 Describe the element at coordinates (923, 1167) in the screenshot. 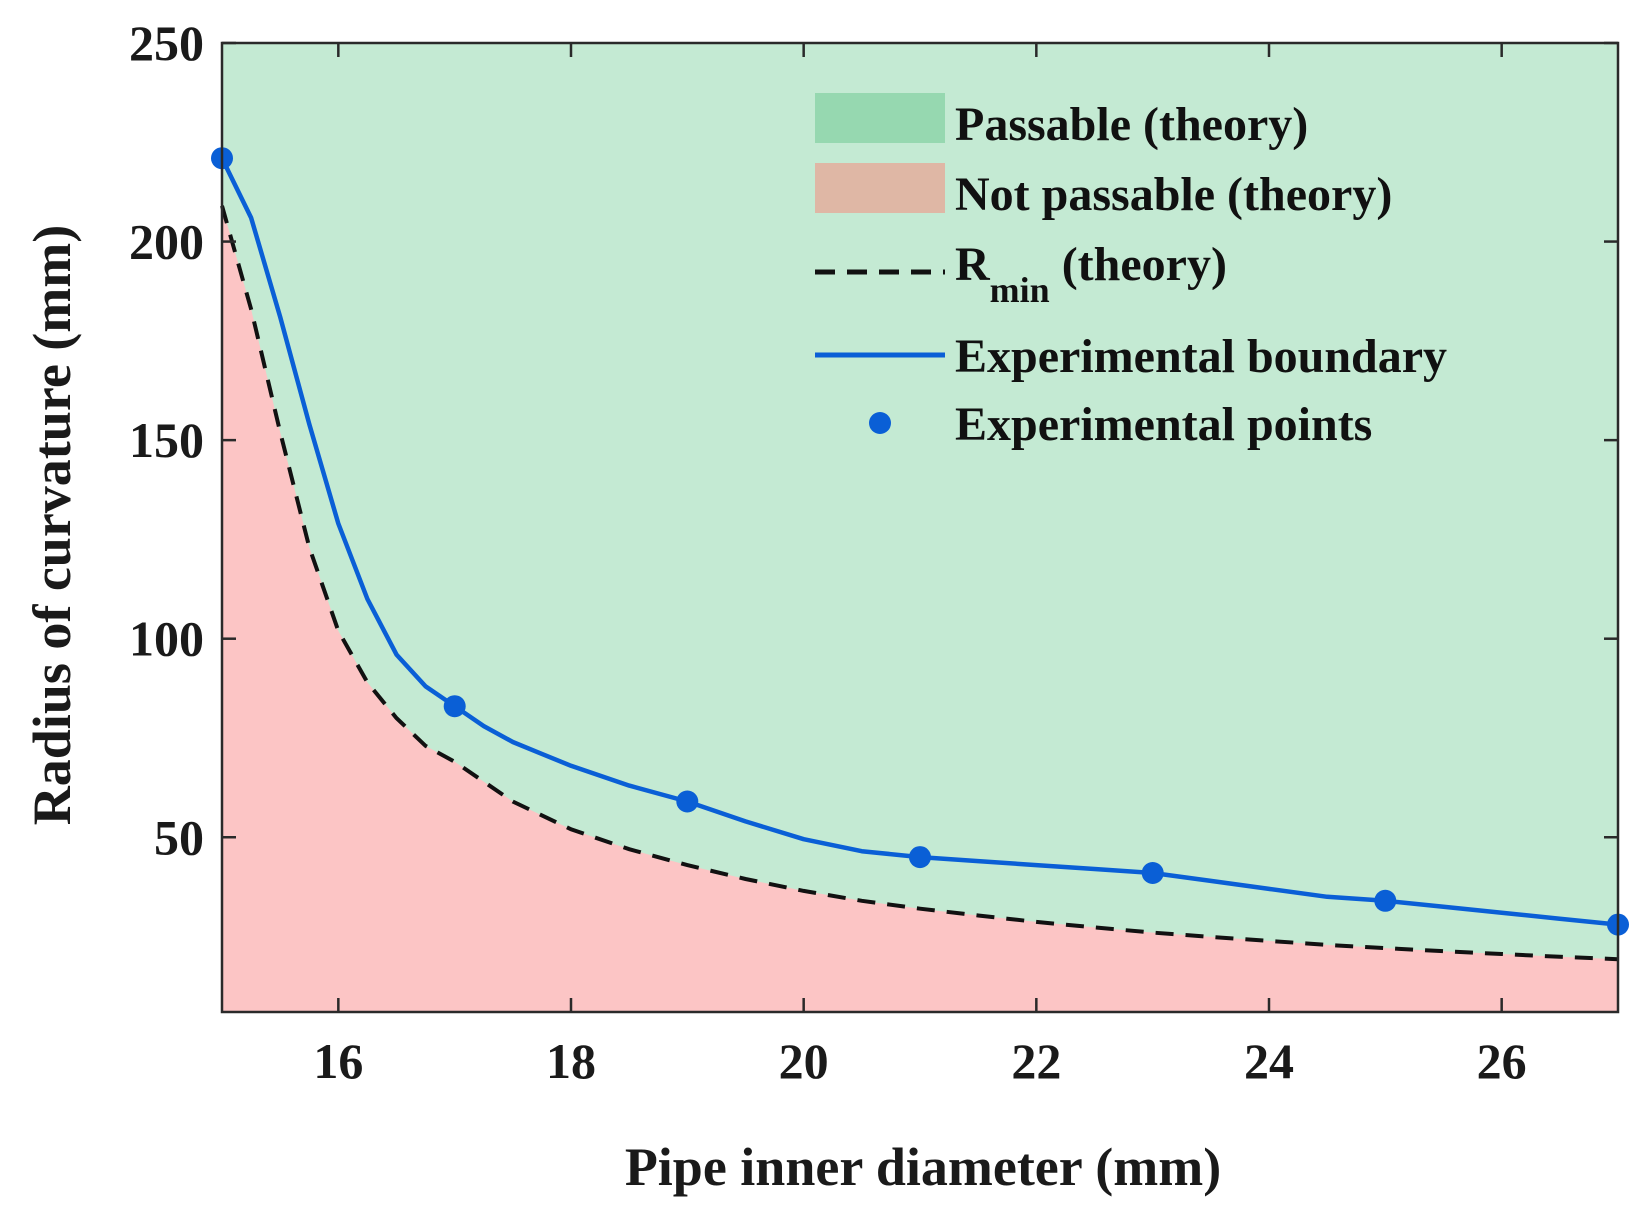

I see `x-axis-title: Pipe inner diameter (mm)` at that location.